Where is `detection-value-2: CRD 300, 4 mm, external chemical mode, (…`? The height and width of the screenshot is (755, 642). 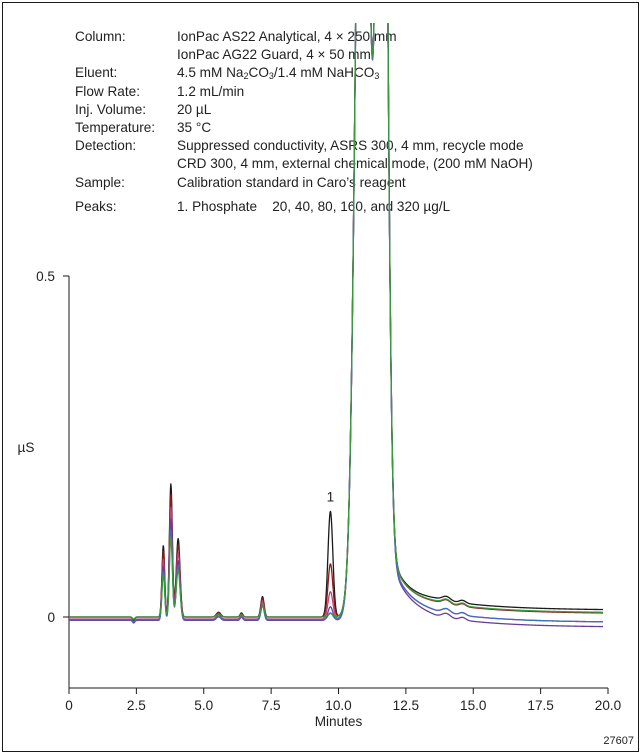
detection-value-2: CRD 300, 4 mm, external chemical mode, (… is located at coordinates (355, 163).